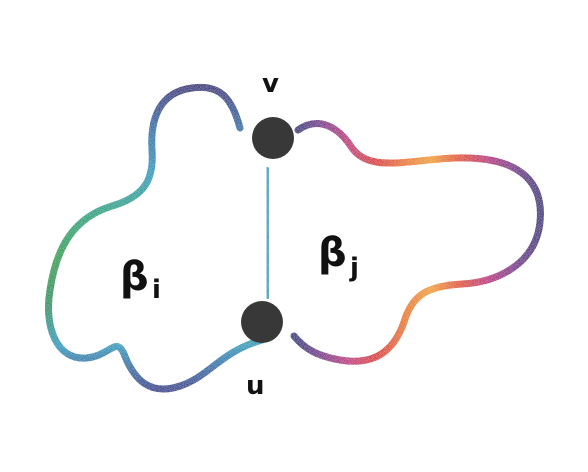 The width and height of the screenshot is (588, 472). I want to click on svg-text: i, so click(156, 290).